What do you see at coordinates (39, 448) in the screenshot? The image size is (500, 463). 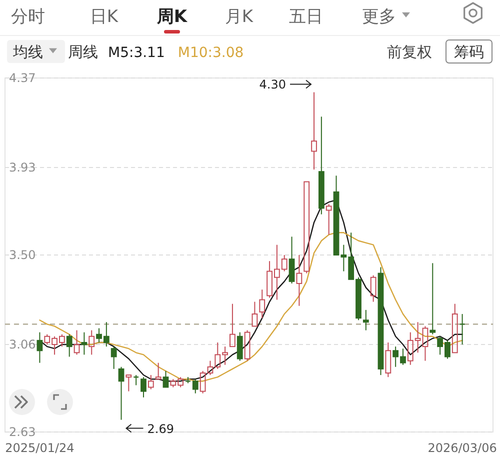 I see `x-tick-label: 2025/01/24` at bounding box center [39, 448].